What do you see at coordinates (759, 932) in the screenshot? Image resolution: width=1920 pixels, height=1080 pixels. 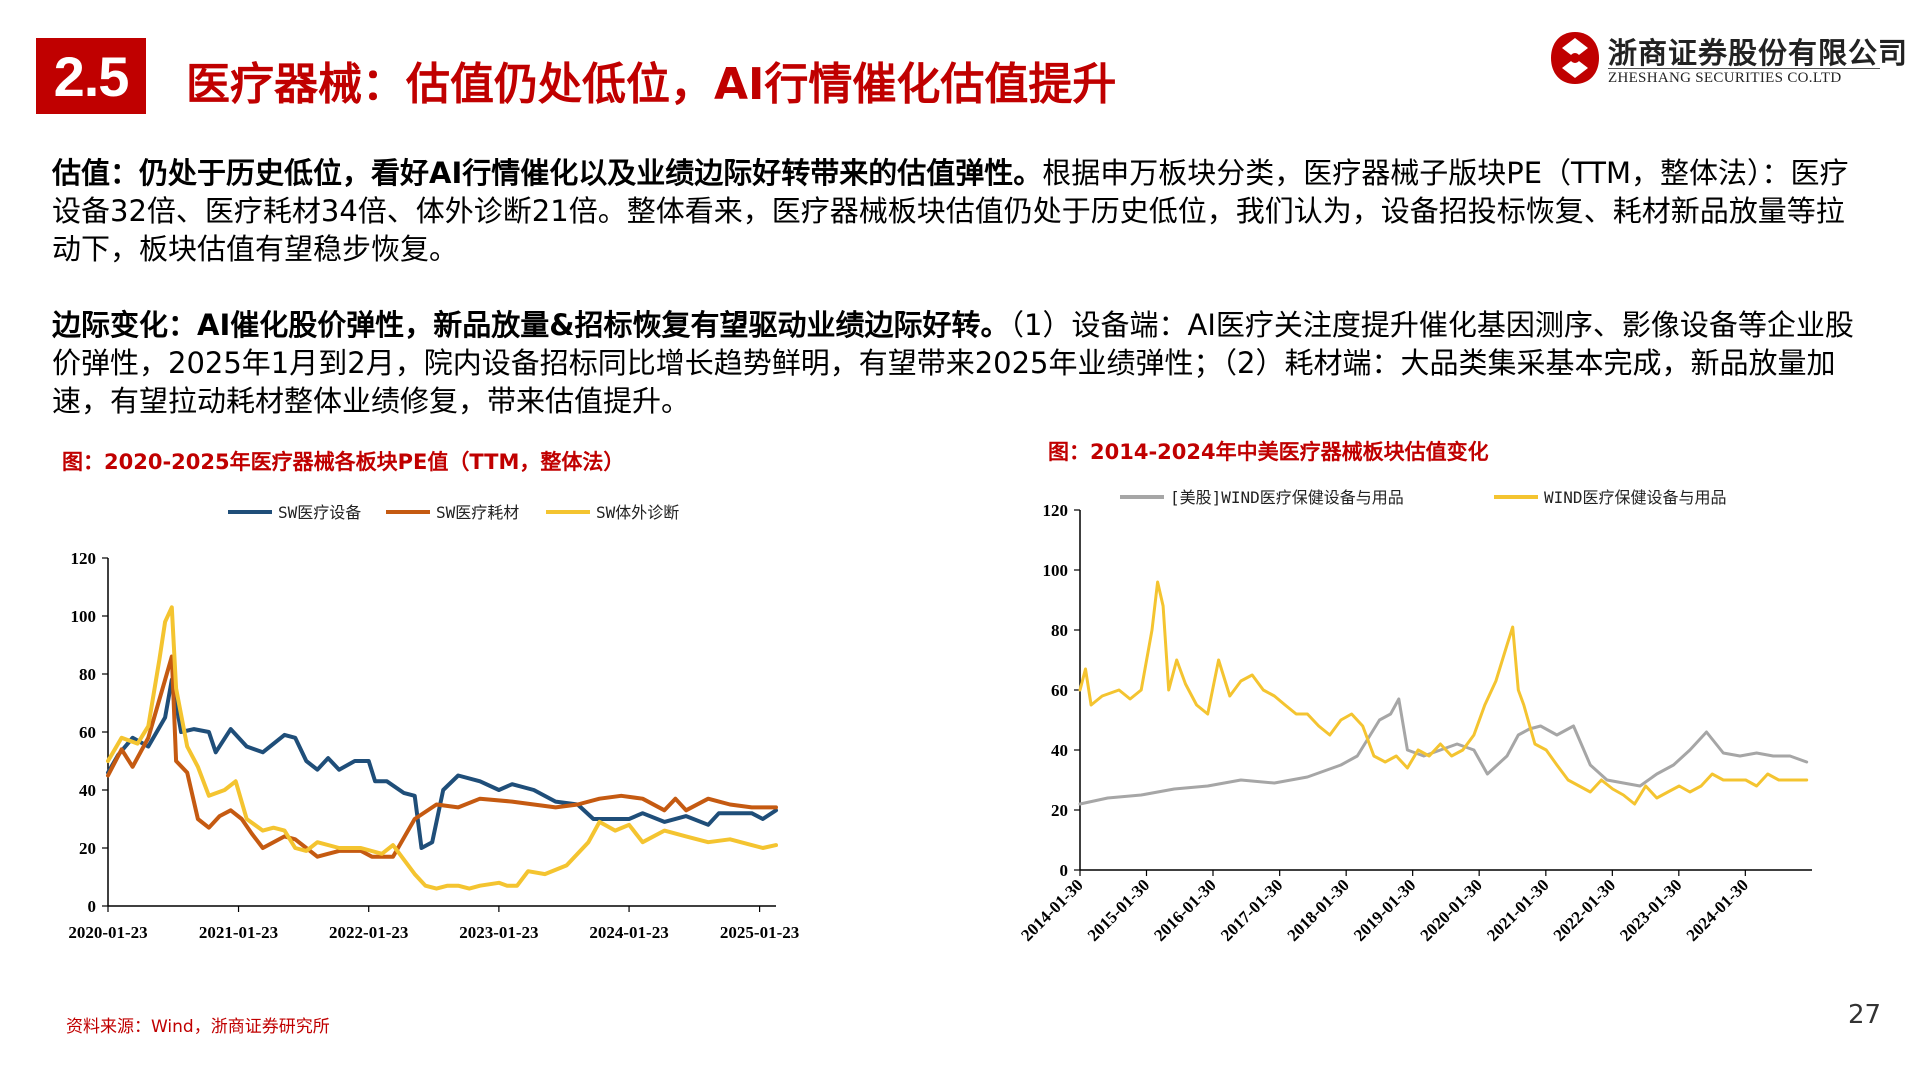 I see `x-tick-label: 2025-01-23` at bounding box center [759, 932].